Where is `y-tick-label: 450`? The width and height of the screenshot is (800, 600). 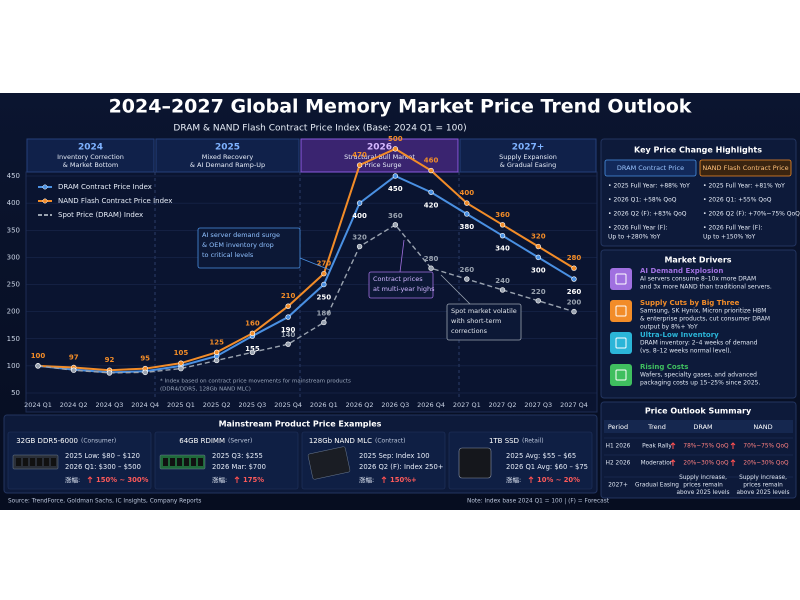 y-tick-label: 450 is located at coordinates (13, 176).